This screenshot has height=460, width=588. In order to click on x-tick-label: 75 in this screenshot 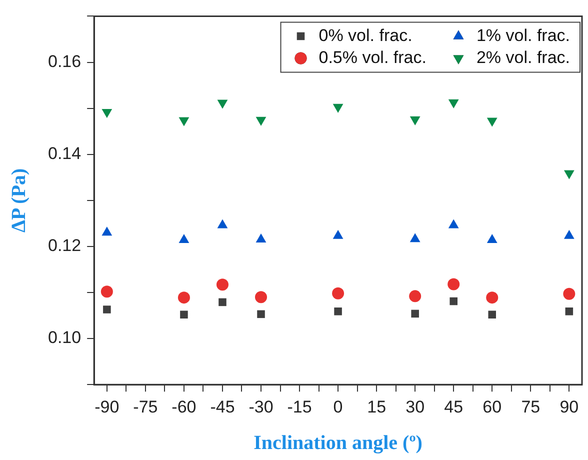, I will do `click(530, 406)`.